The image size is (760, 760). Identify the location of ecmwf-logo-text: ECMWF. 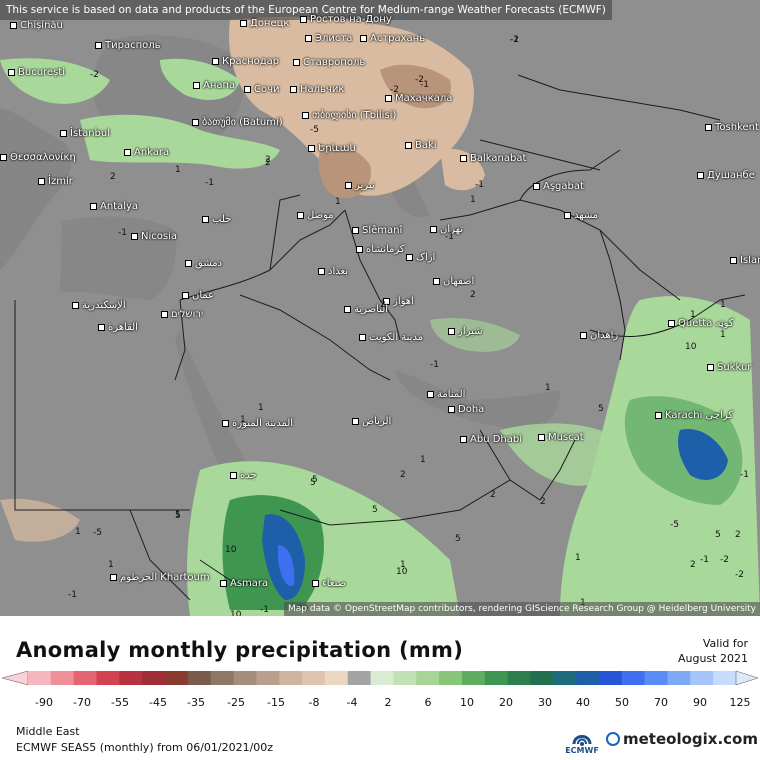
(582, 750).